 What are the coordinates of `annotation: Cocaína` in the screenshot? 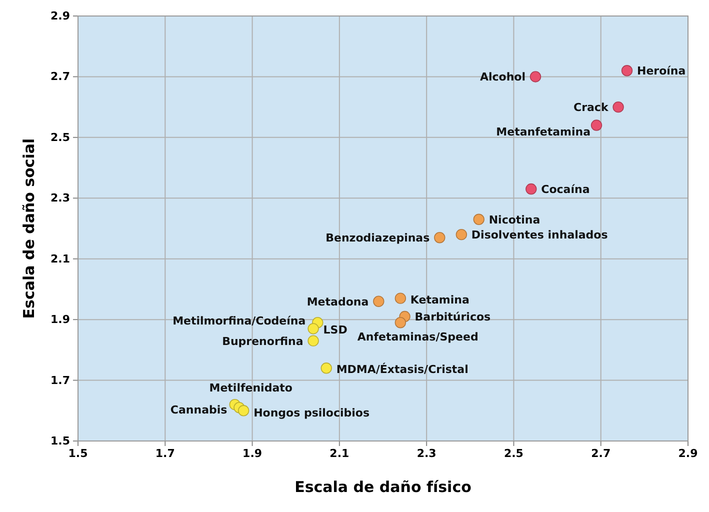 It's located at (565, 189).